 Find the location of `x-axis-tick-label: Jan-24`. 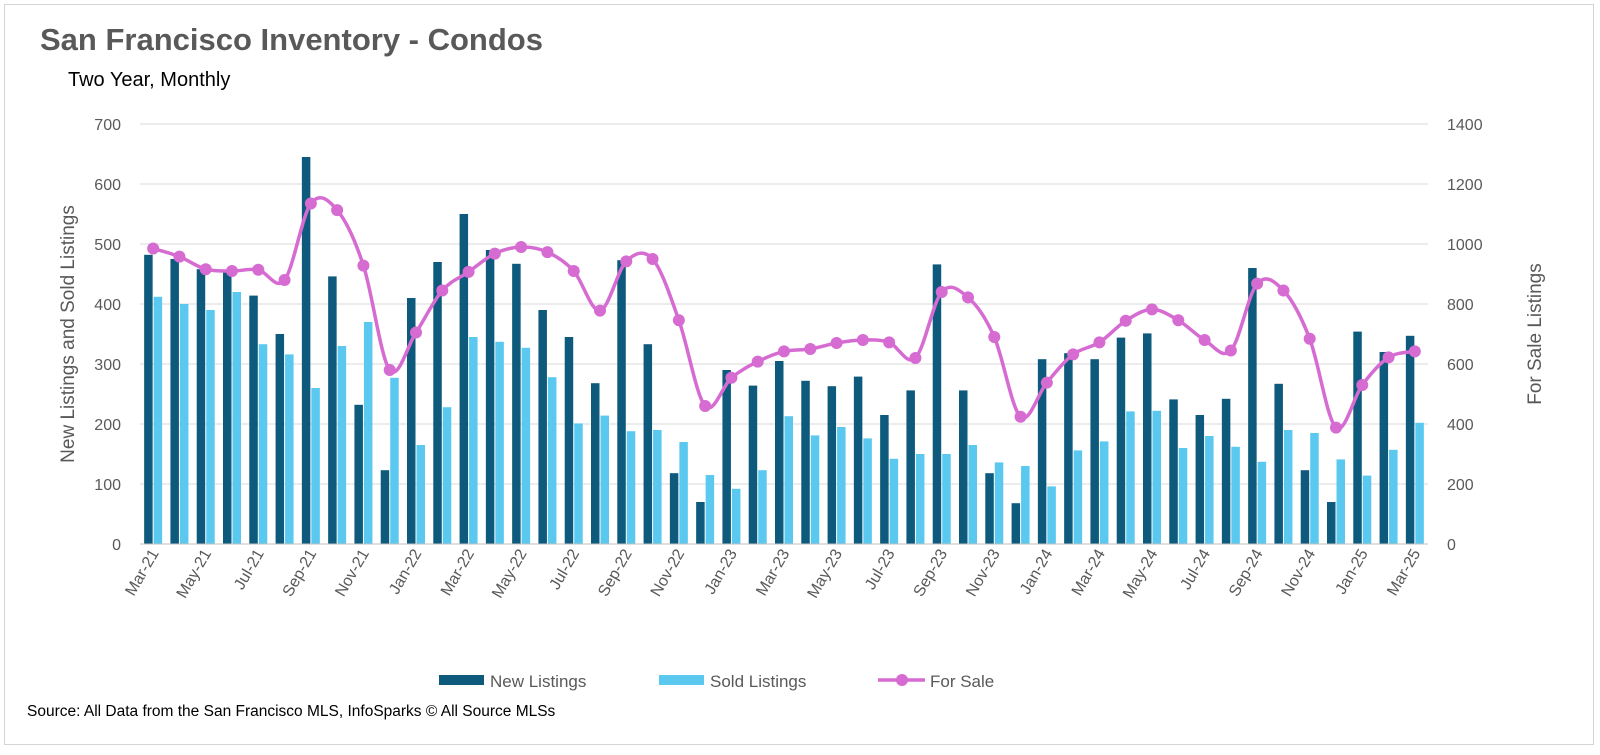

x-axis-tick-label: Jan-24 is located at coordinates (1036, 571).